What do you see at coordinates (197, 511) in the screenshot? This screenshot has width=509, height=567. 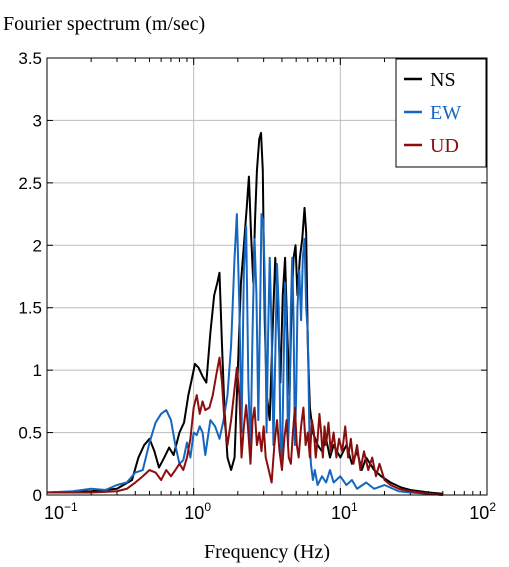 I see `x-tick-label-1: 10⁰` at bounding box center [197, 511].